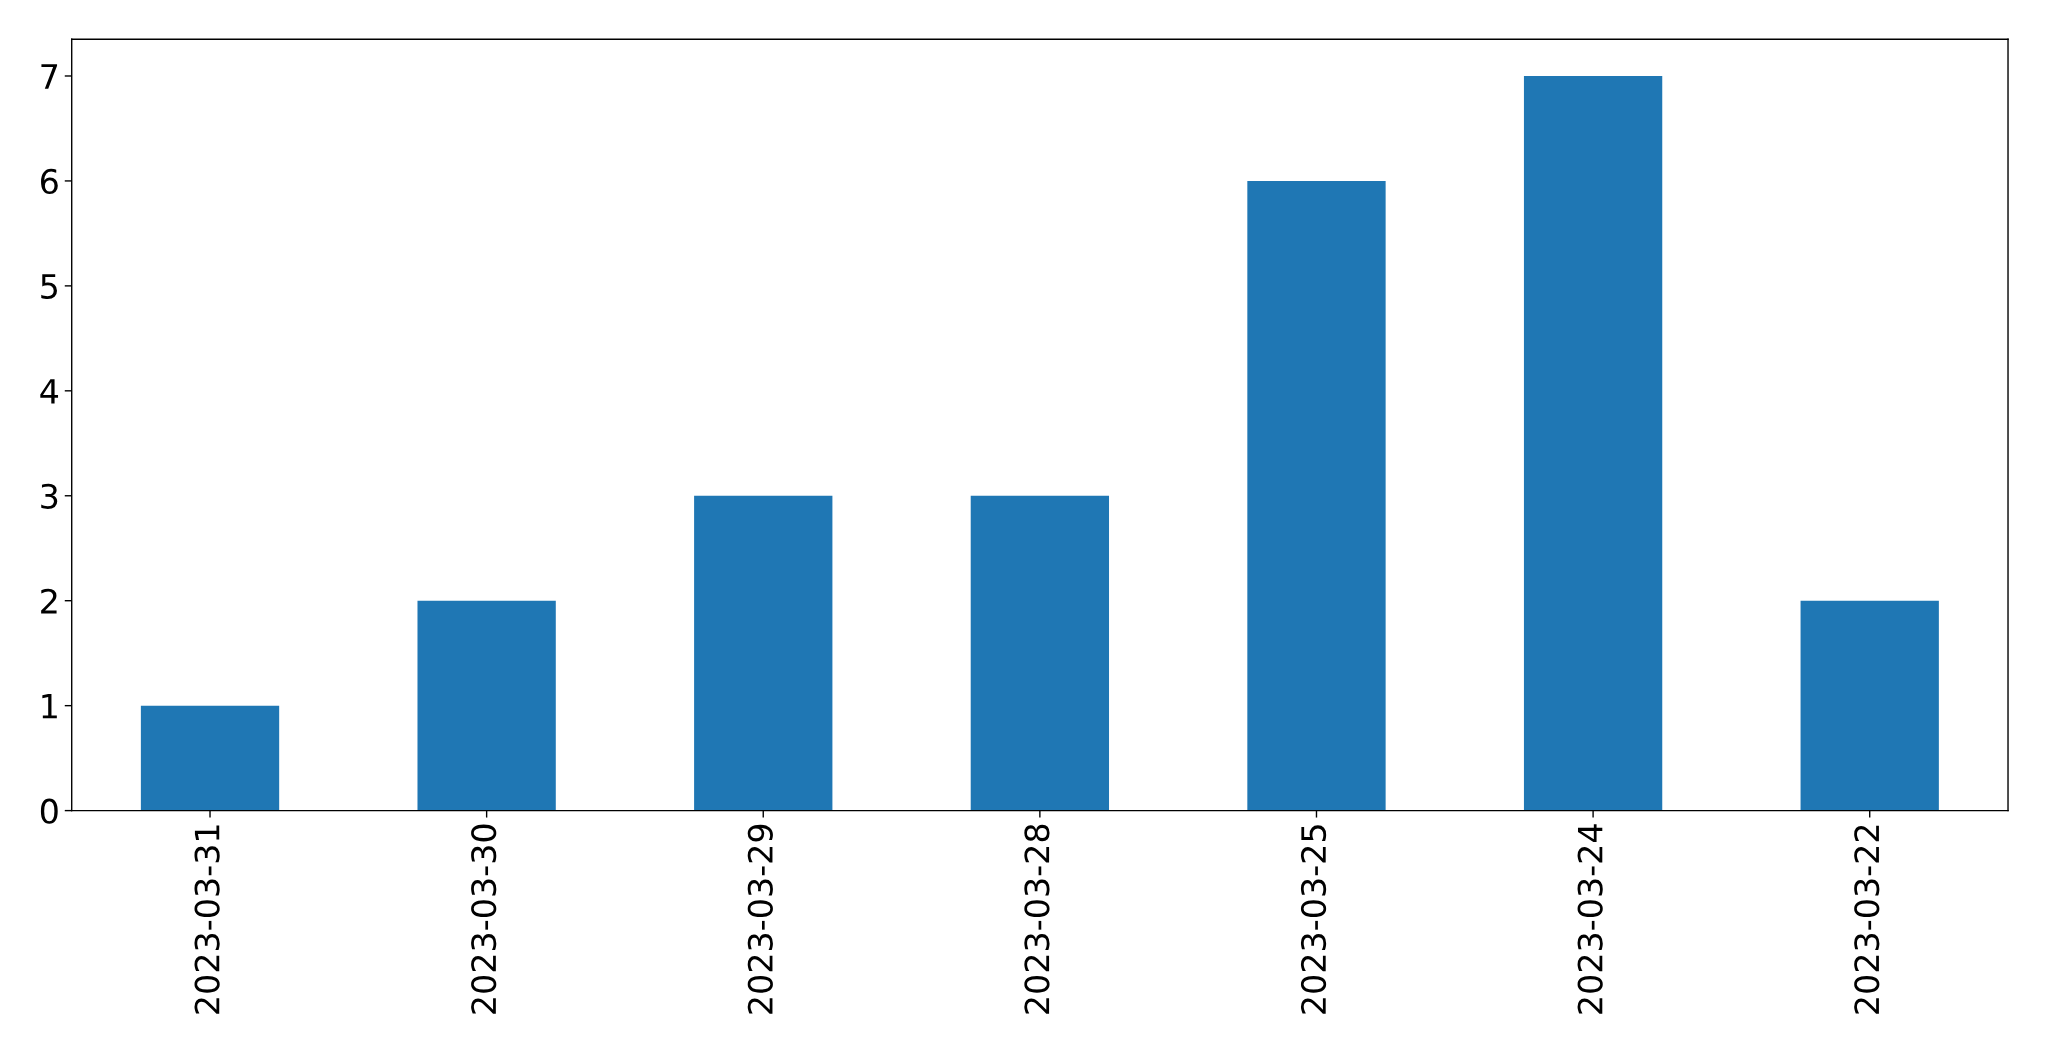 The height and width of the screenshot is (1061, 2049). I want to click on x-tick-label: 2023-03-30, so click(484, 919).